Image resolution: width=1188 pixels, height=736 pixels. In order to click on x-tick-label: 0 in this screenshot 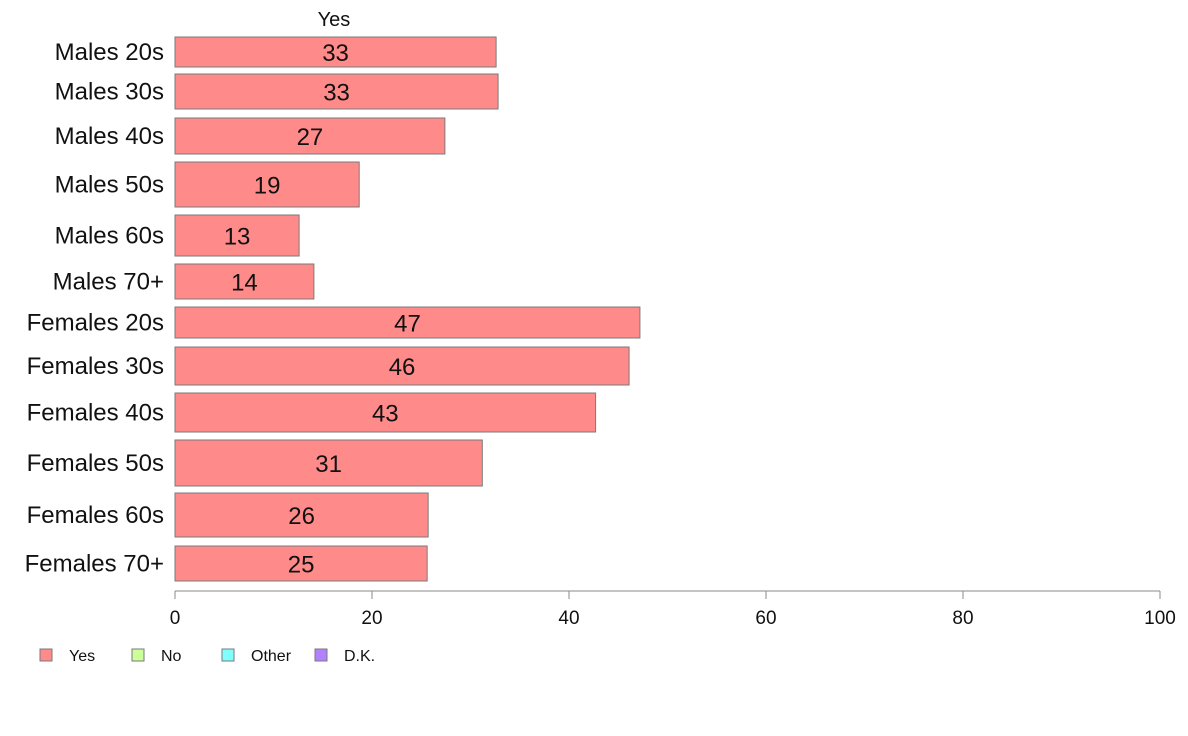, I will do `click(175, 618)`.